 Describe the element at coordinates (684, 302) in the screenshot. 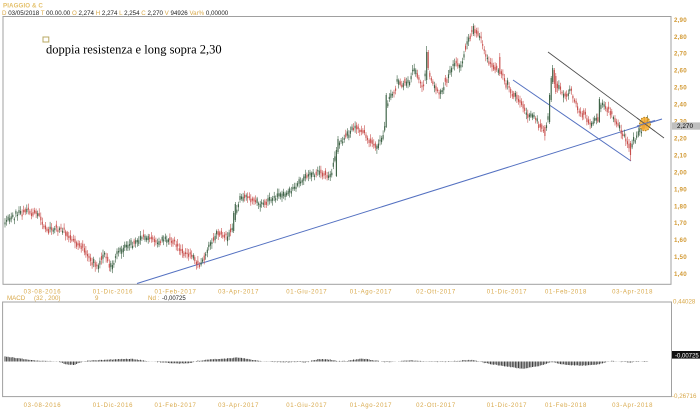

I see `svg-text: 0,44028` at that location.